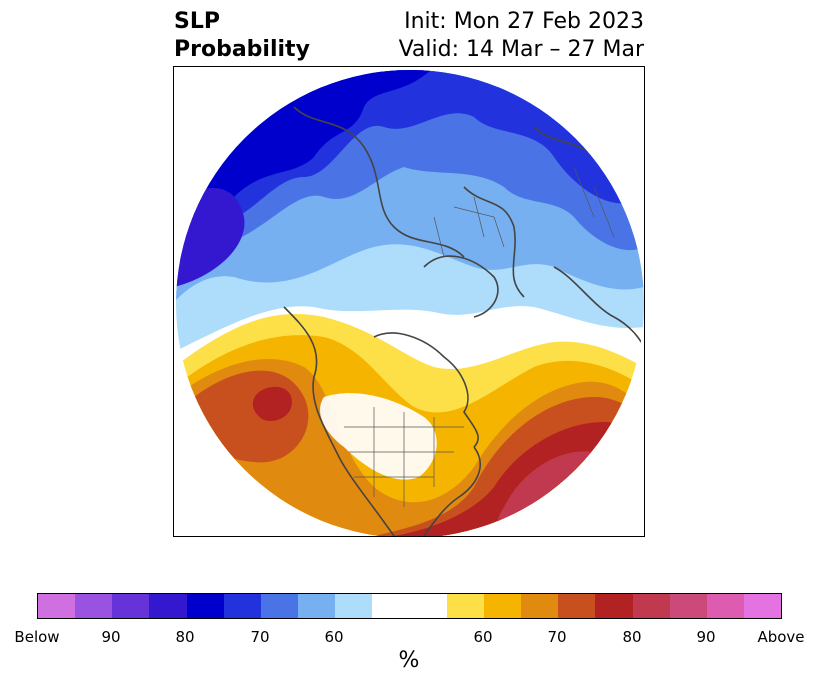  Describe the element at coordinates (378, 436) in the screenshot. I see `neutral-north-america` at that location.